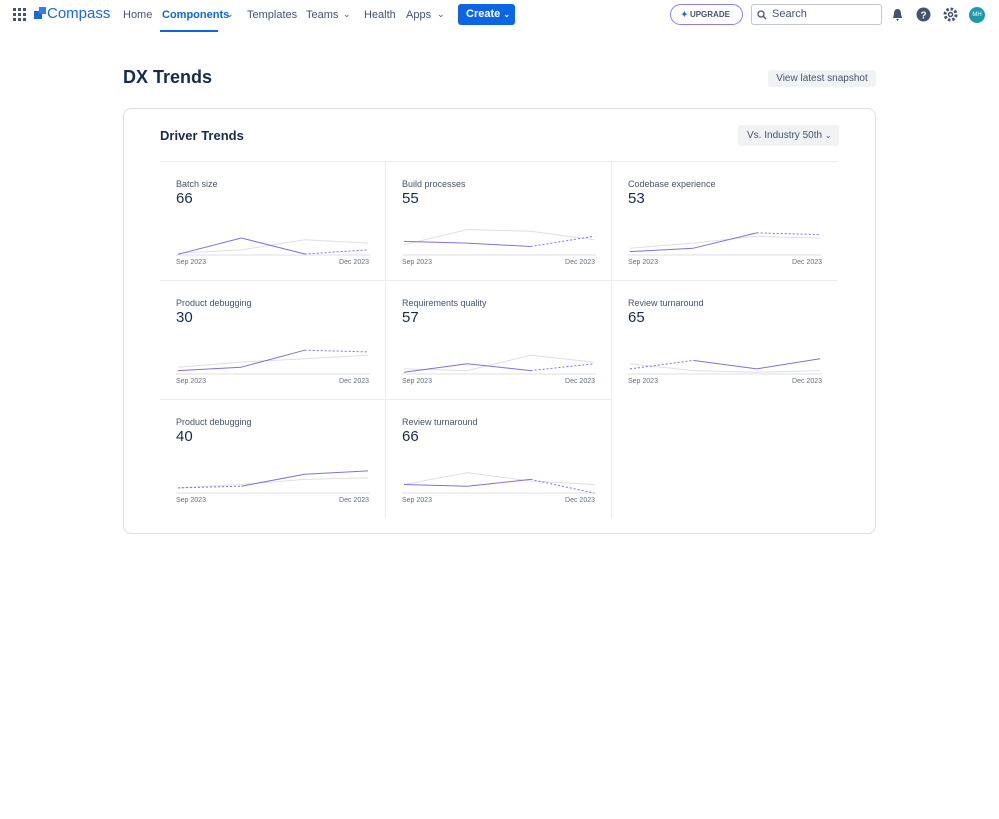 This screenshot has height=819, width=999. What do you see at coordinates (410, 198) in the screenshot?
I see `card-score: 55` at bounding box center [410, 198].